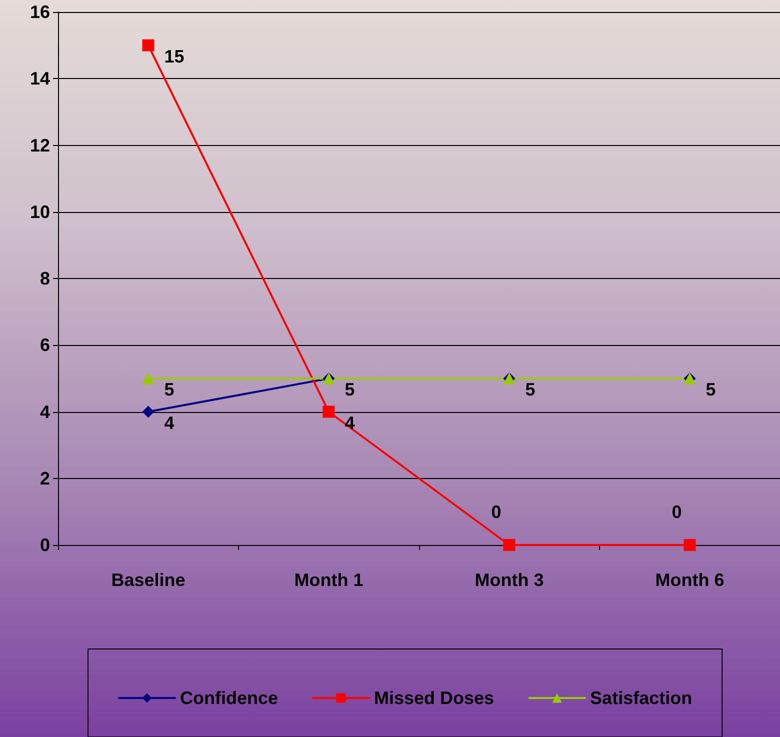  Describe the element at coordinates (509, 580) in the screenshot. I see `x-tick-label: Month 3` at that location.